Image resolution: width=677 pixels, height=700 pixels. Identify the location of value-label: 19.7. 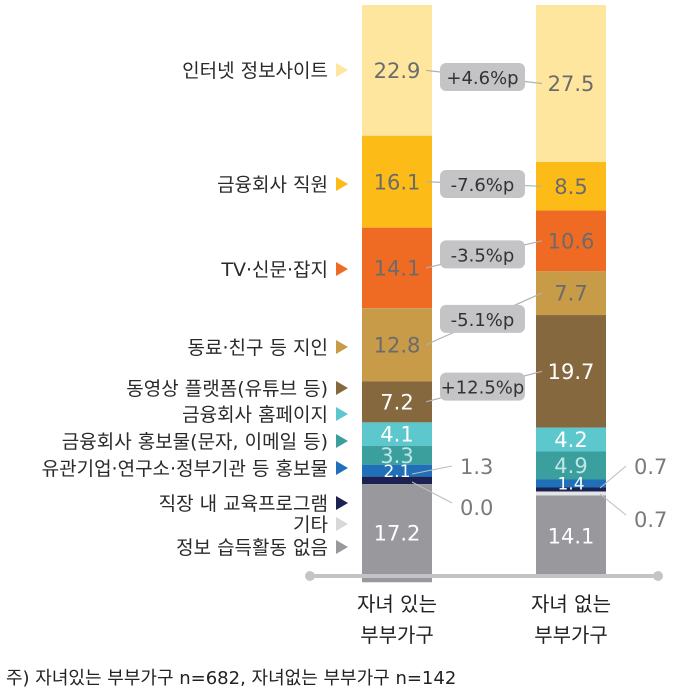
(571, 372).